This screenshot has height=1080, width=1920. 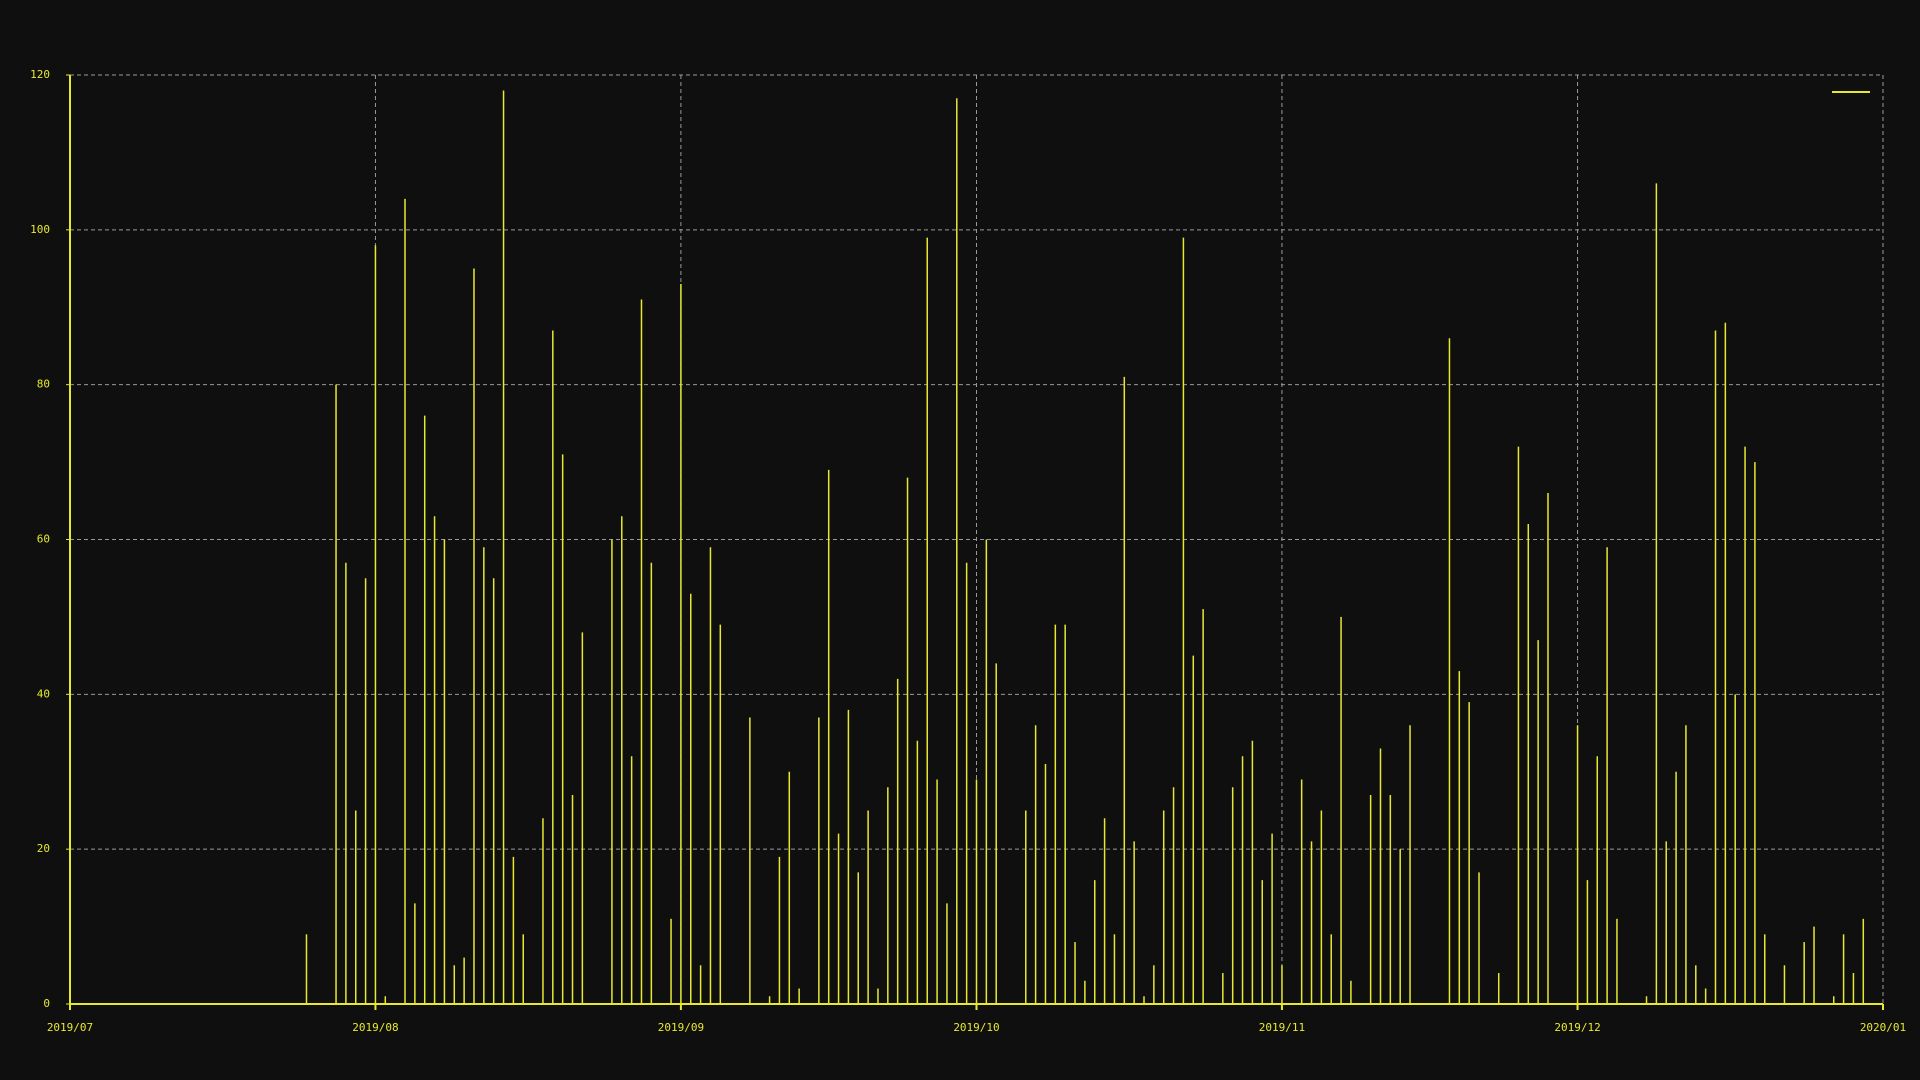 I want to click on y-tick-label: 60, so click(x=43, y=539).